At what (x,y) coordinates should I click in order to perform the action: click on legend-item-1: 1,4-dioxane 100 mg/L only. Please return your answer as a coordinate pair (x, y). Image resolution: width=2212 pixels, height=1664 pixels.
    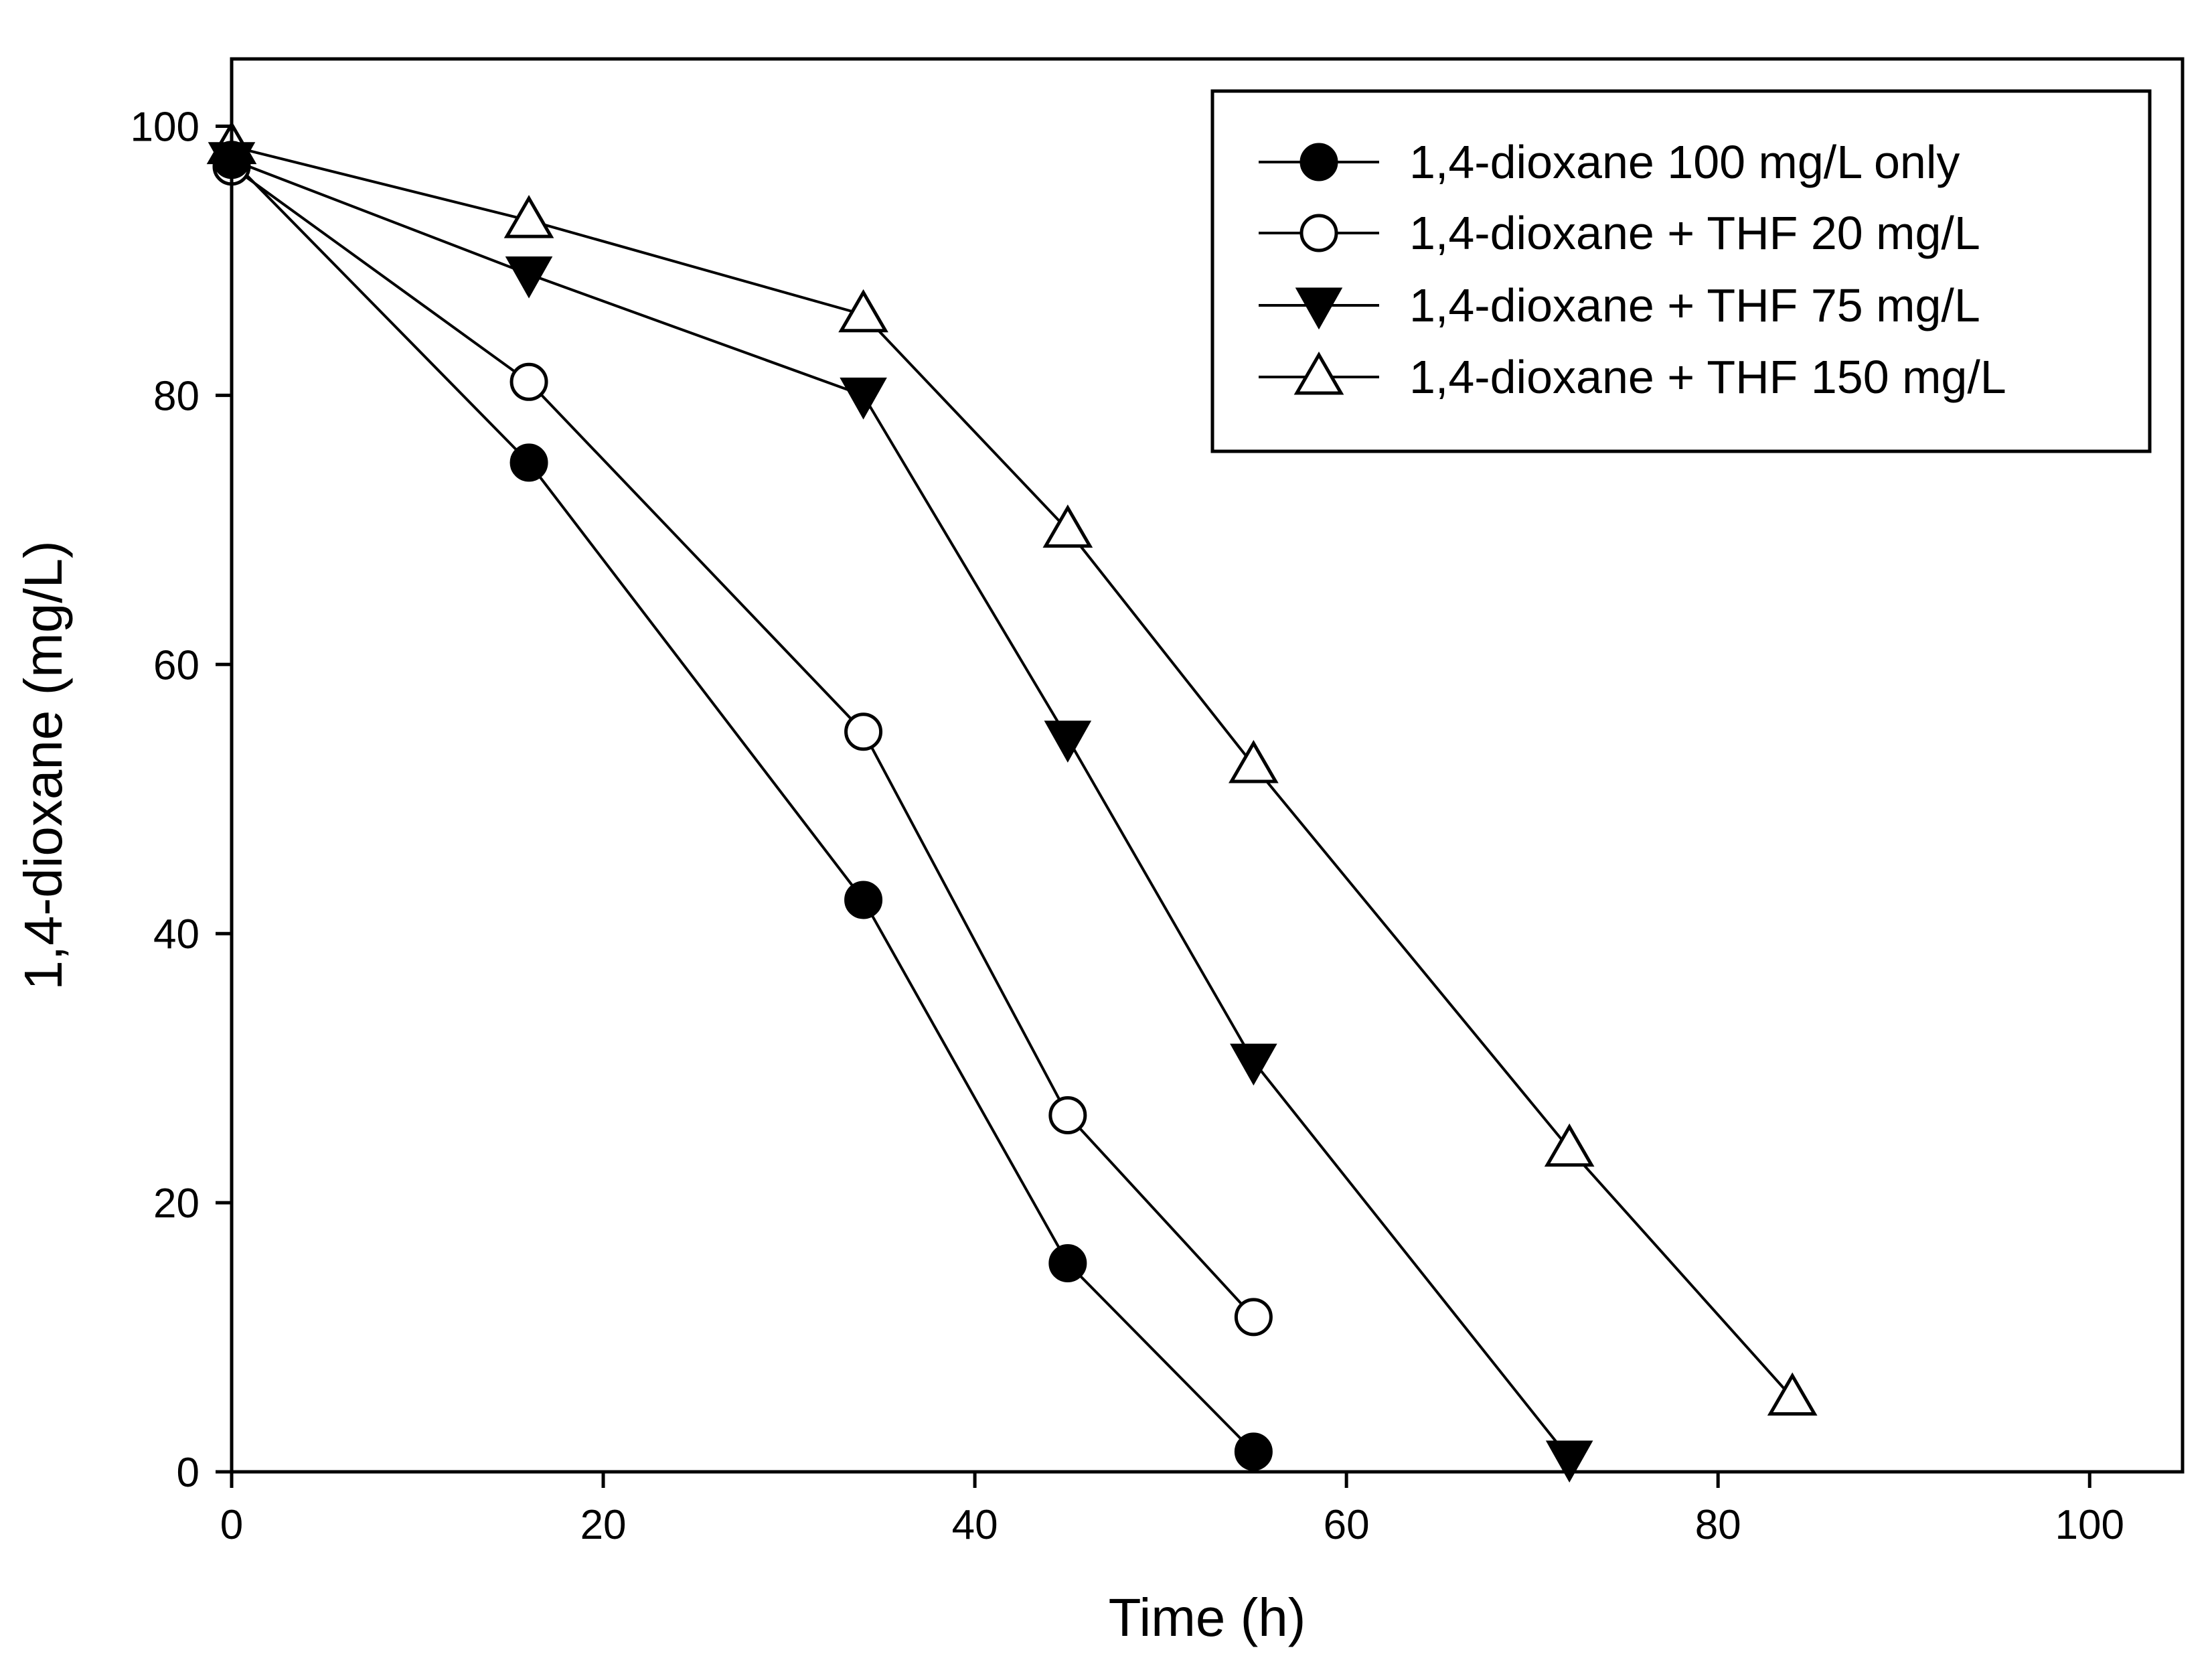
    Looking at the image, I should click on (1609, 162).